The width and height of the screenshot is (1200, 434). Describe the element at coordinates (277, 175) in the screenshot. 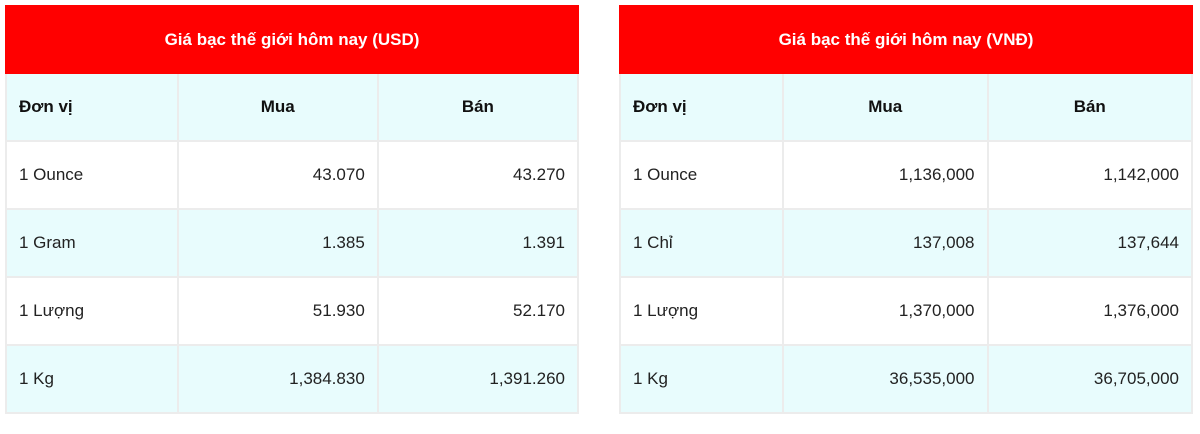

I see `buy-price-cell: 43.070` at that location.